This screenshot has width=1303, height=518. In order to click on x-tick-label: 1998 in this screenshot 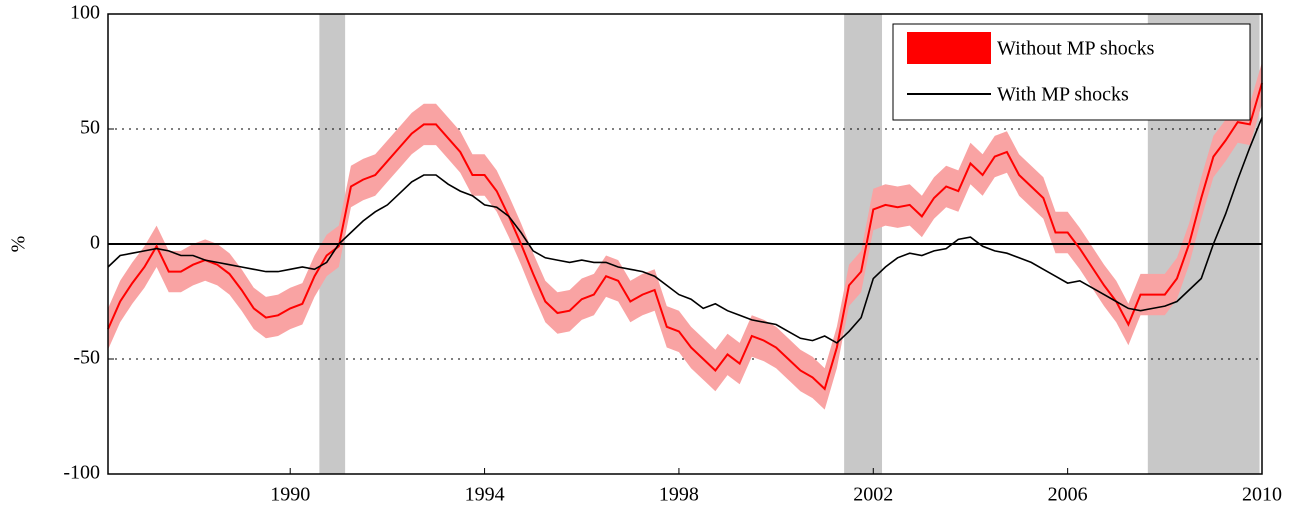, I will do `click(679, 495)`.